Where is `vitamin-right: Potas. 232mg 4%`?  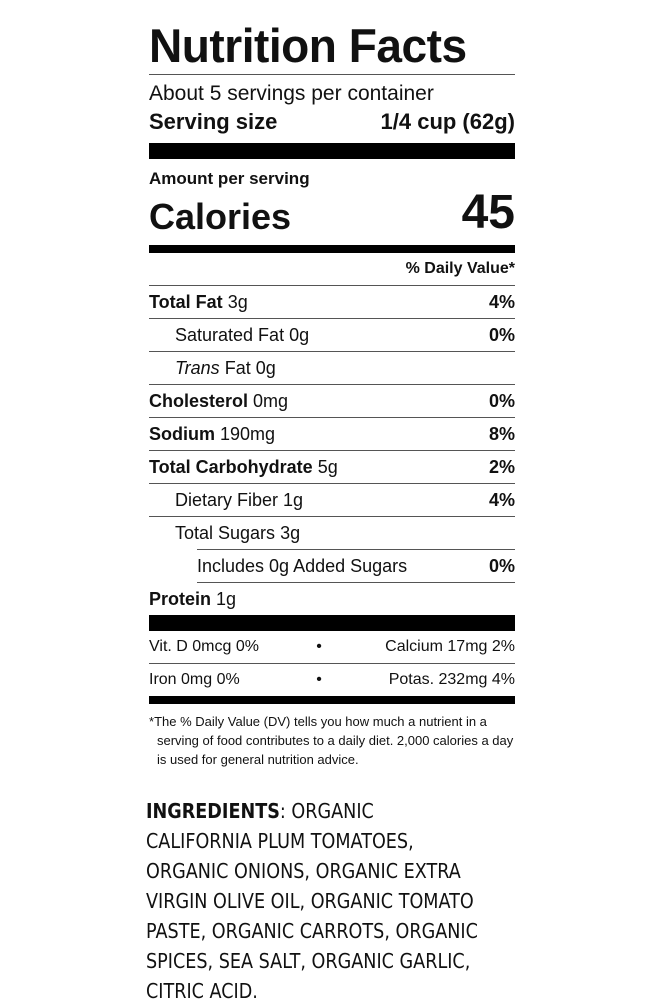
vitamin-right: Potas. 232mg 4% is located at coordinates (451, 679).